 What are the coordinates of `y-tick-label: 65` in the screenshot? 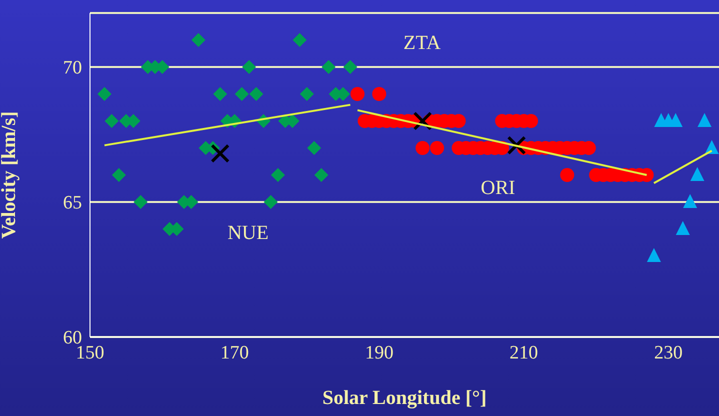 It's located at (72, 203).